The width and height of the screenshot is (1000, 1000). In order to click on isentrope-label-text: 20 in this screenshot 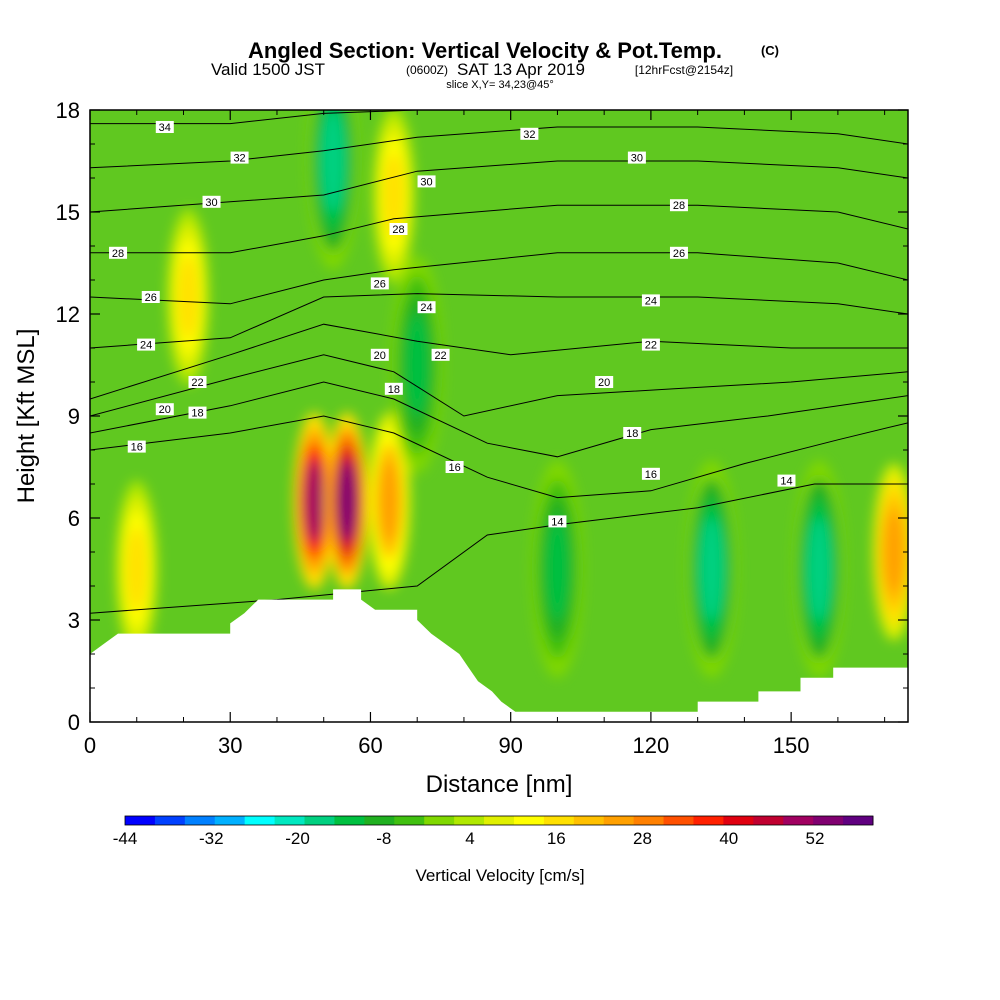, I will do `click(165, 410)`.